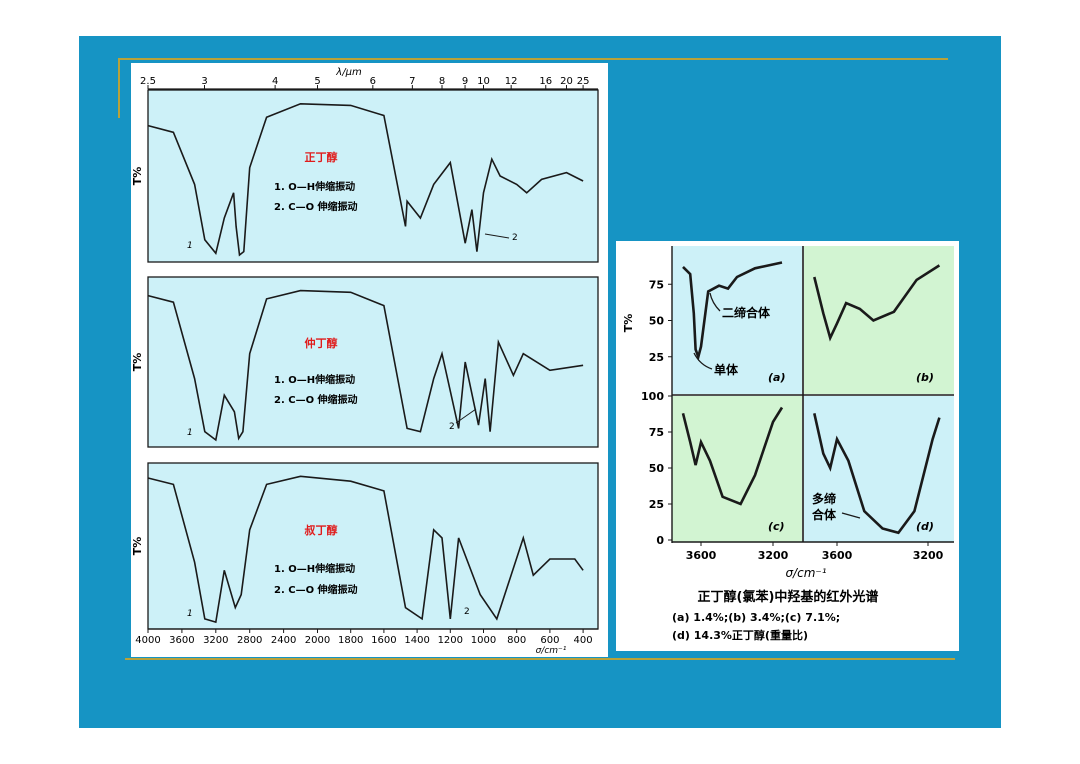  I want to click on note2-sec-butanol: 2. C—O 伸缩振动, so click(316, 399).